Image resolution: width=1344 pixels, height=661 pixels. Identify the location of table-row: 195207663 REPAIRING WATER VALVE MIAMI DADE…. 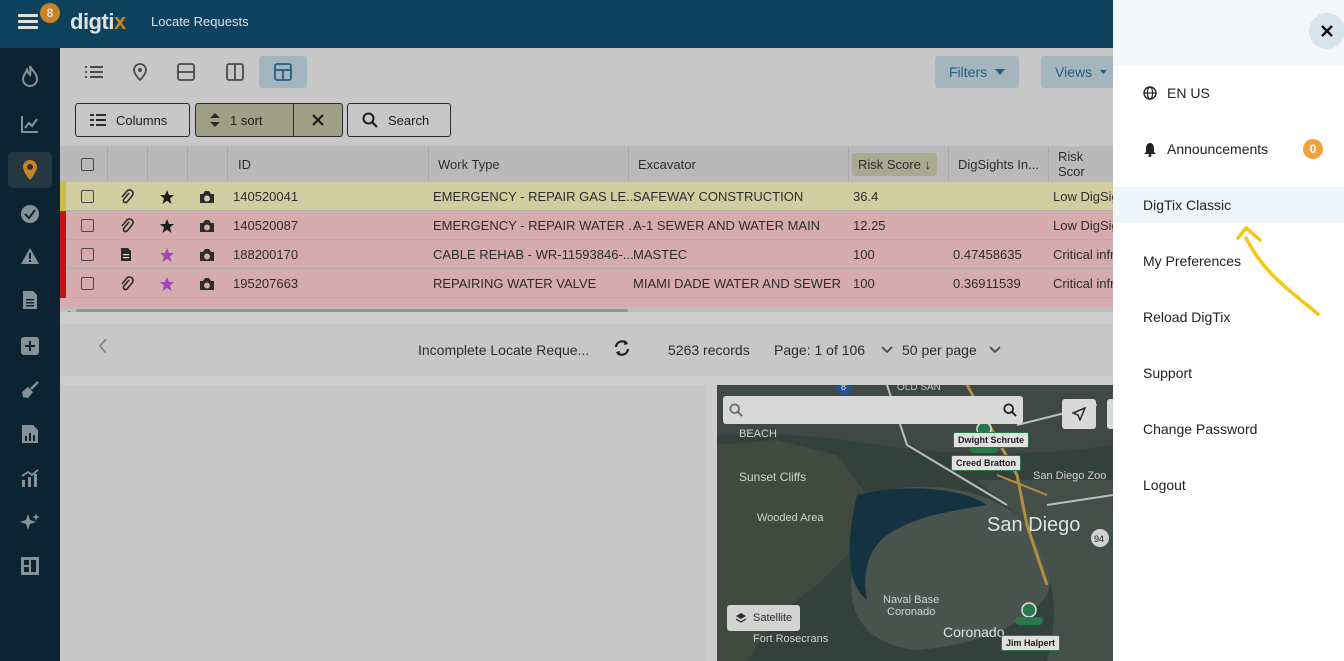
(586, 283).